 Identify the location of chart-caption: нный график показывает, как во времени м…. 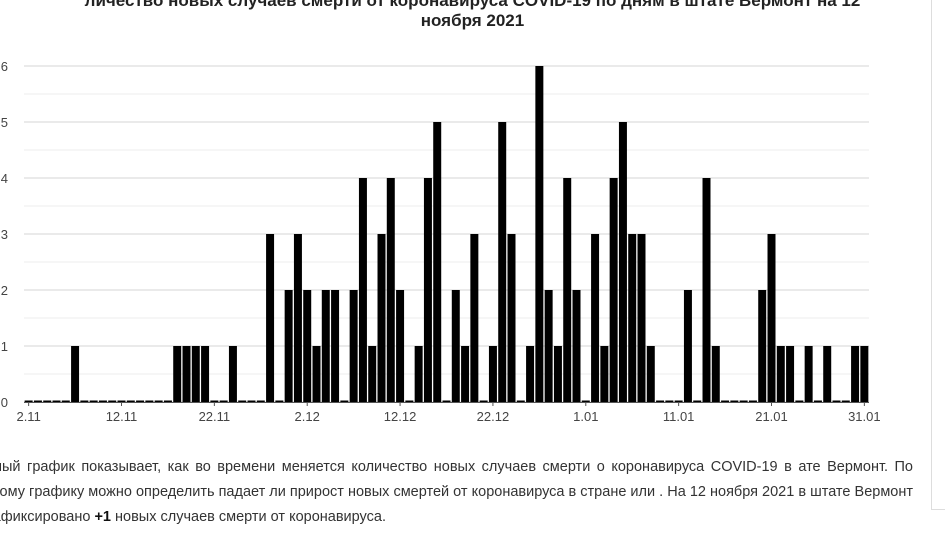
(456, 492).